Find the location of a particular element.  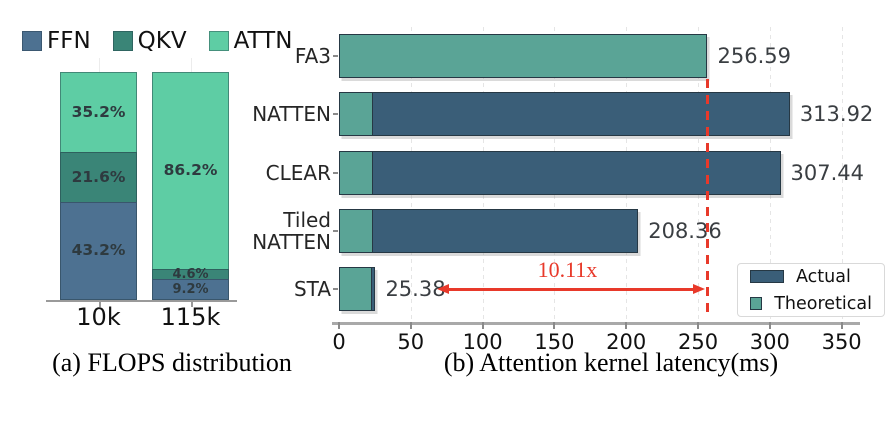

row-label-tiled-natten: Tiled NATTEN is located at coordinates (291, 231).